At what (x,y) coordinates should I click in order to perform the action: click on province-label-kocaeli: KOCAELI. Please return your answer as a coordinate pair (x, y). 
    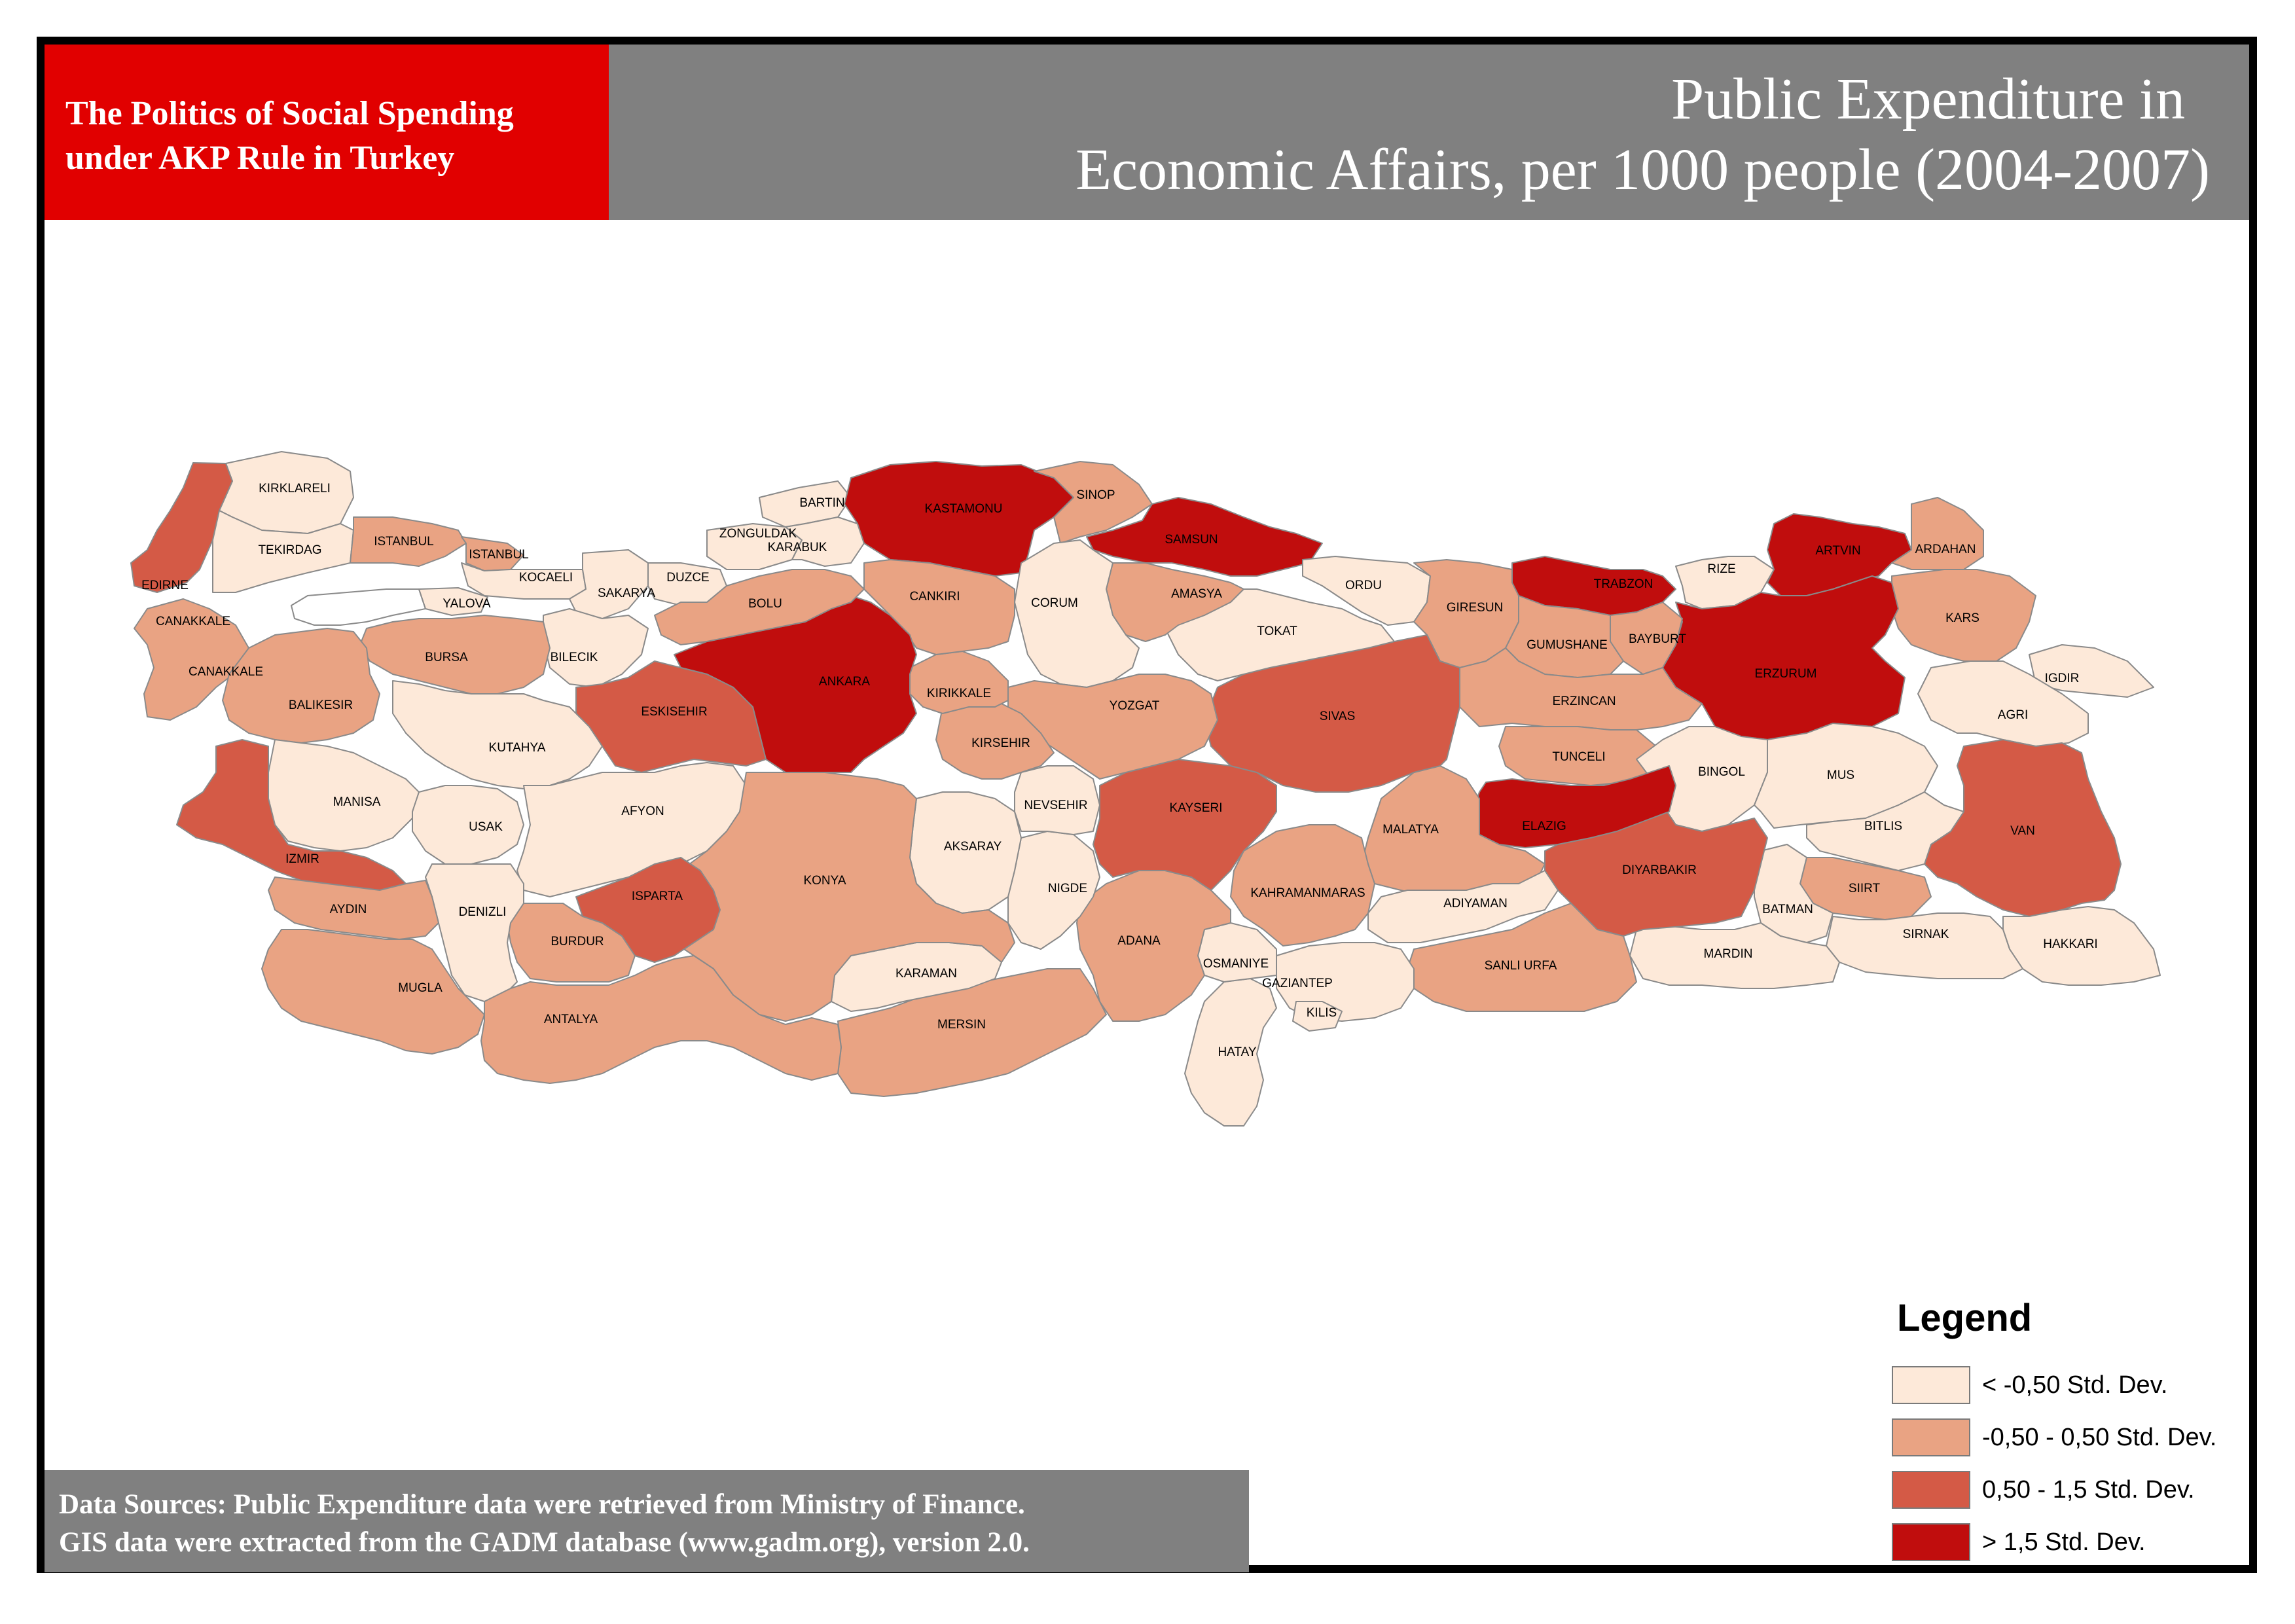
    Looking at the image, I should click on (546, 578).